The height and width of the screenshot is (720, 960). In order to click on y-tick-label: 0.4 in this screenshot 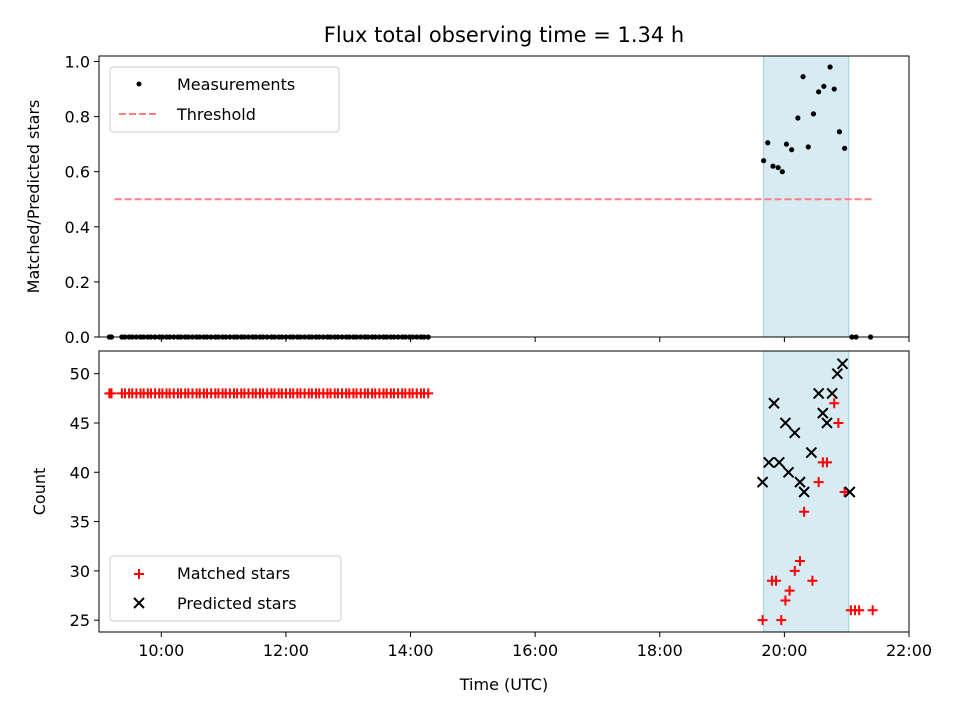, I will do `click(77, 227)`.